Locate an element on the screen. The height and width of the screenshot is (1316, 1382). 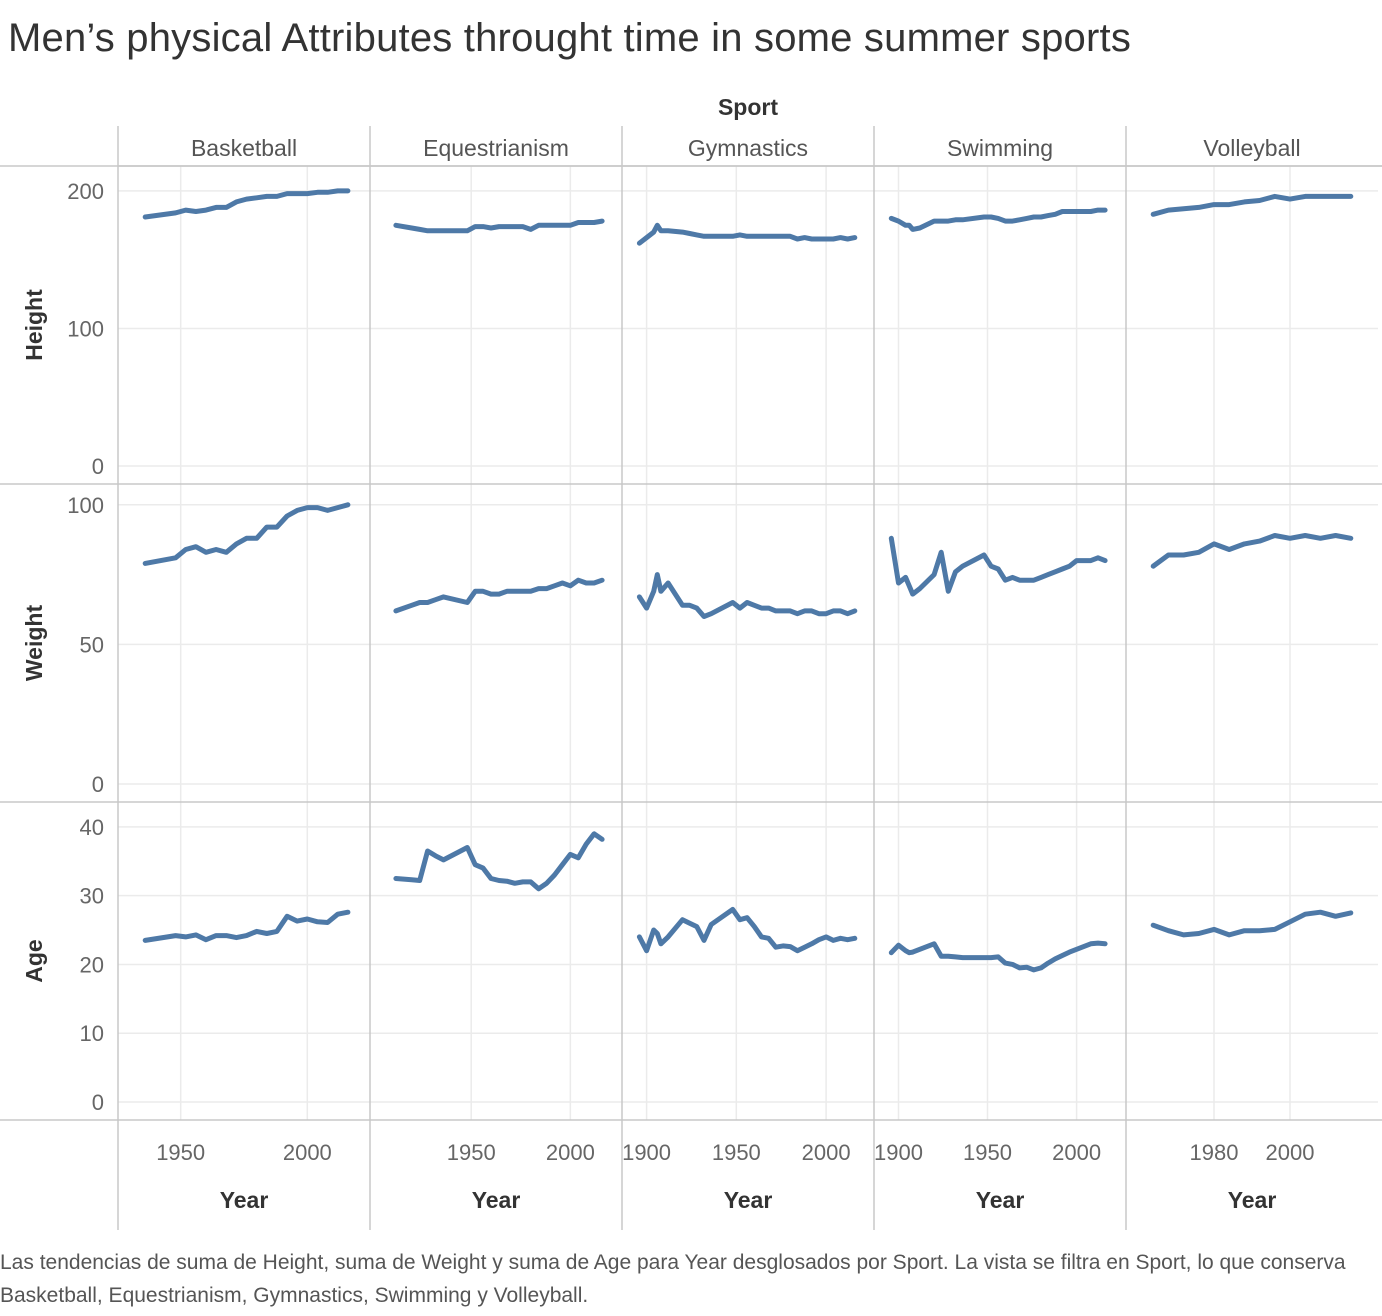
series-line-gymnastics-weight is located at coordinates (747, 595).